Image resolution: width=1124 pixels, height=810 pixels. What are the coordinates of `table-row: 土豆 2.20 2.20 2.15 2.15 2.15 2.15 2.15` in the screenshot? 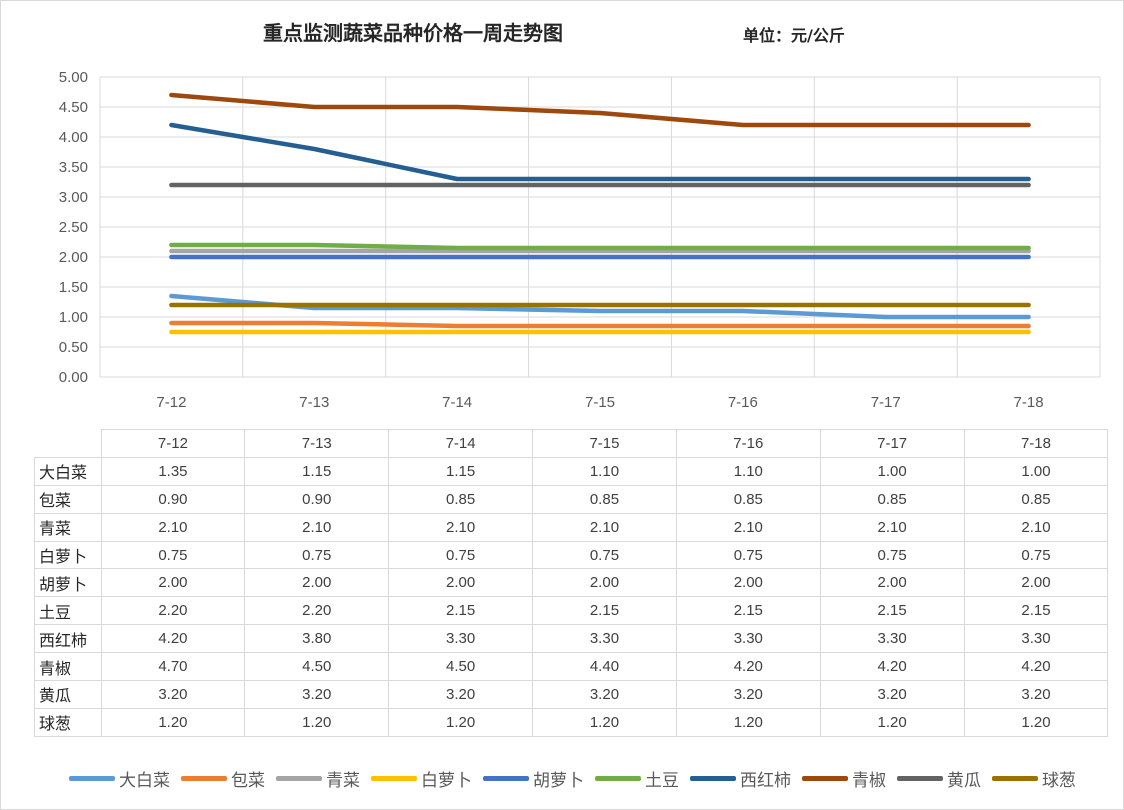 It's located at (571, 611).